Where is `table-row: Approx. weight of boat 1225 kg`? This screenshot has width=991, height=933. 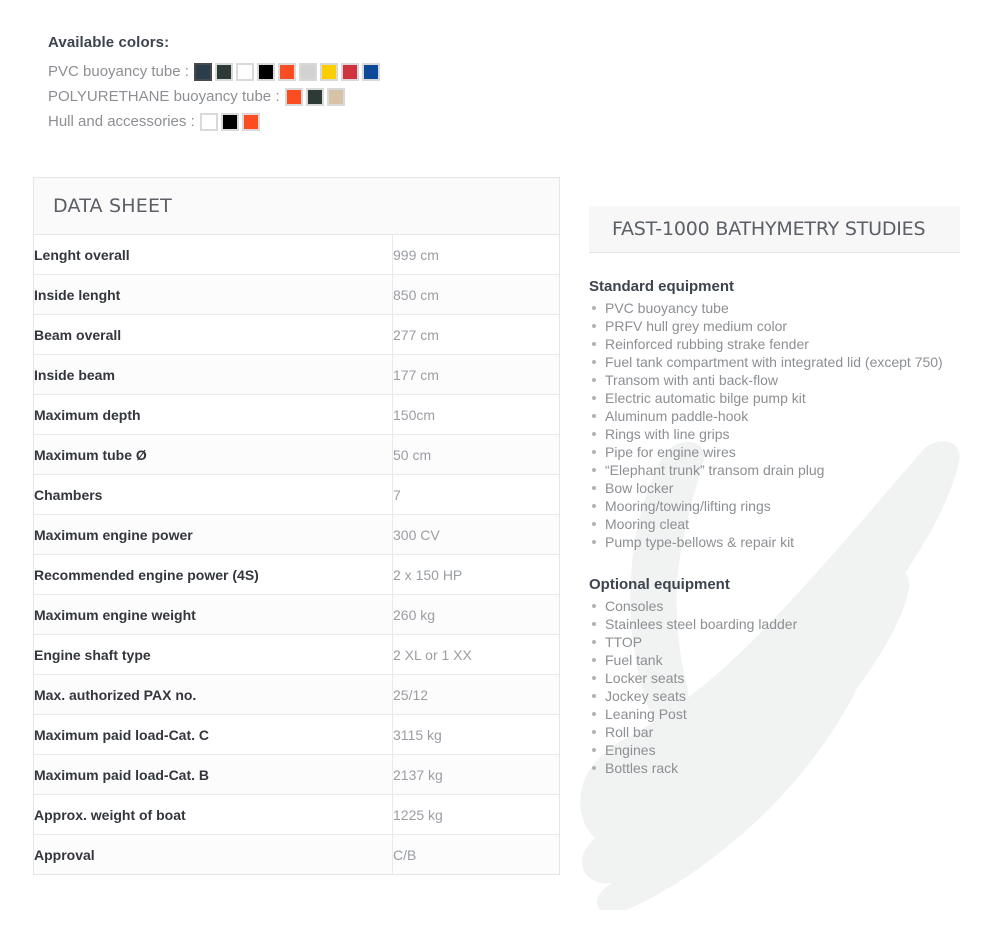
table-row: Approx. weight of boat 1225 kg is located at coordinates (296, 814).